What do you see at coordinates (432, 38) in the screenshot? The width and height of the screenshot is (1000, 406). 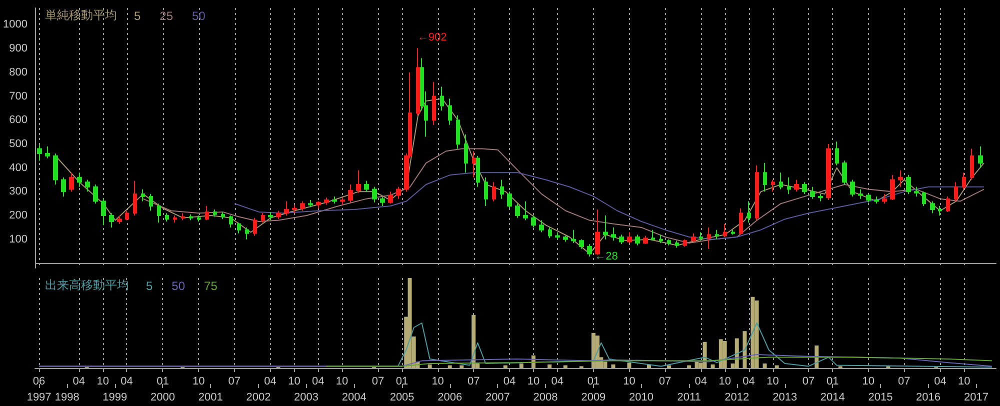 I see `annotation: ←902` at bounding box center [432, 38].